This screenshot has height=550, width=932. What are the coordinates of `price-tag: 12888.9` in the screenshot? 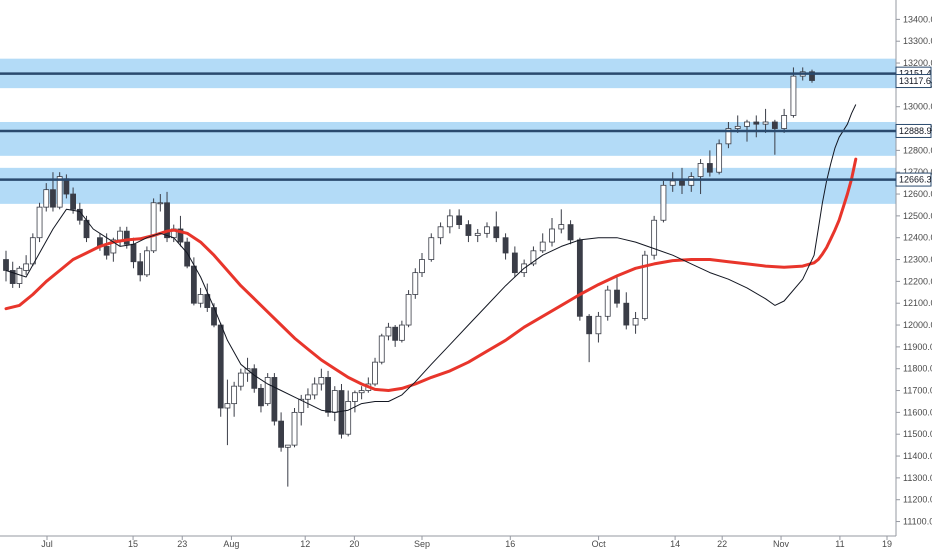 It's located at (913, 130).